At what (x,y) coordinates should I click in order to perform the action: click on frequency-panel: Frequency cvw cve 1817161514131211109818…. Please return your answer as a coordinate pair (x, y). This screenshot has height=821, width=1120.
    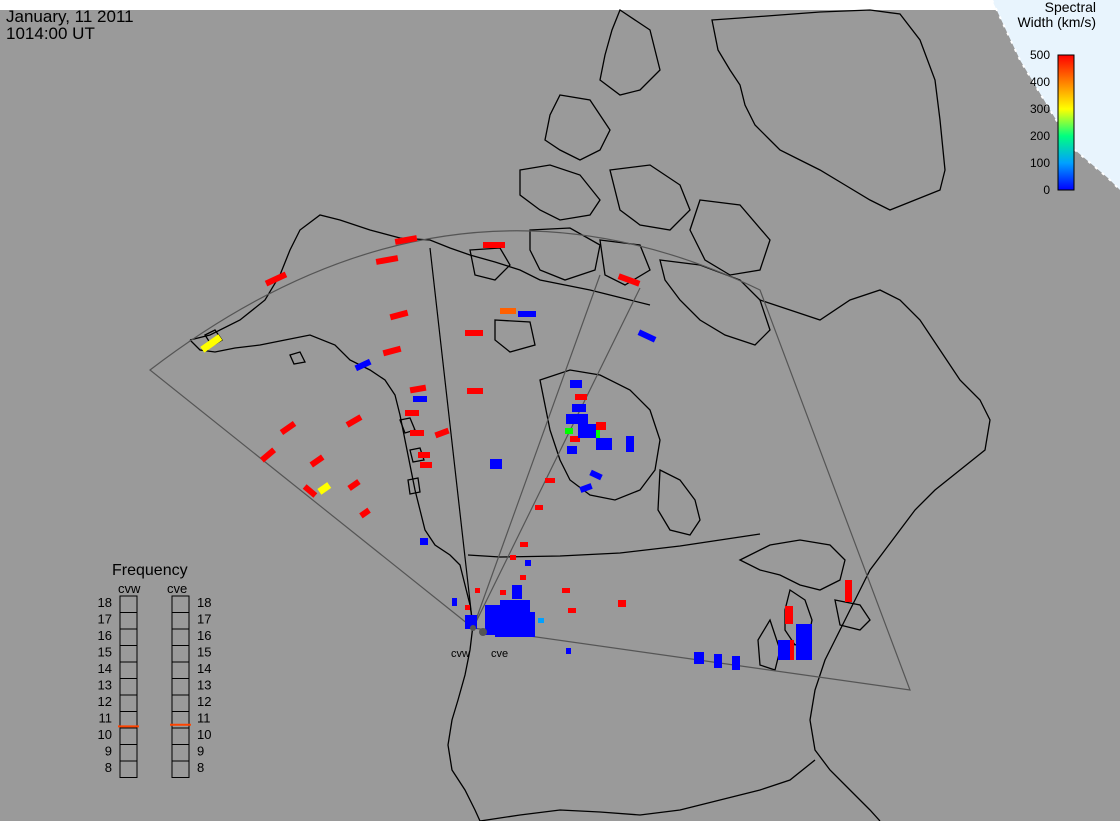
    Looking at the image, I should click on (154, 670).